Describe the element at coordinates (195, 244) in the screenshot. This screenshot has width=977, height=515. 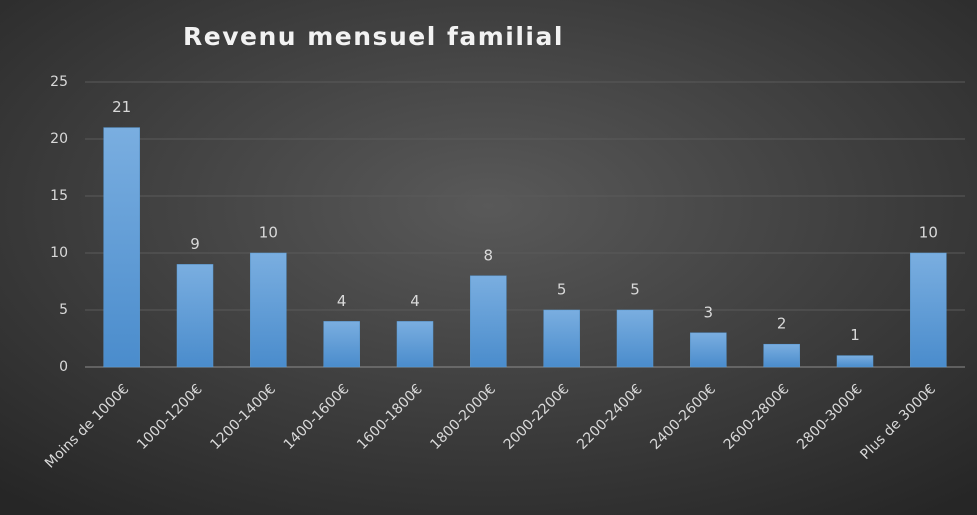
I see `data-label: 9` at that location.